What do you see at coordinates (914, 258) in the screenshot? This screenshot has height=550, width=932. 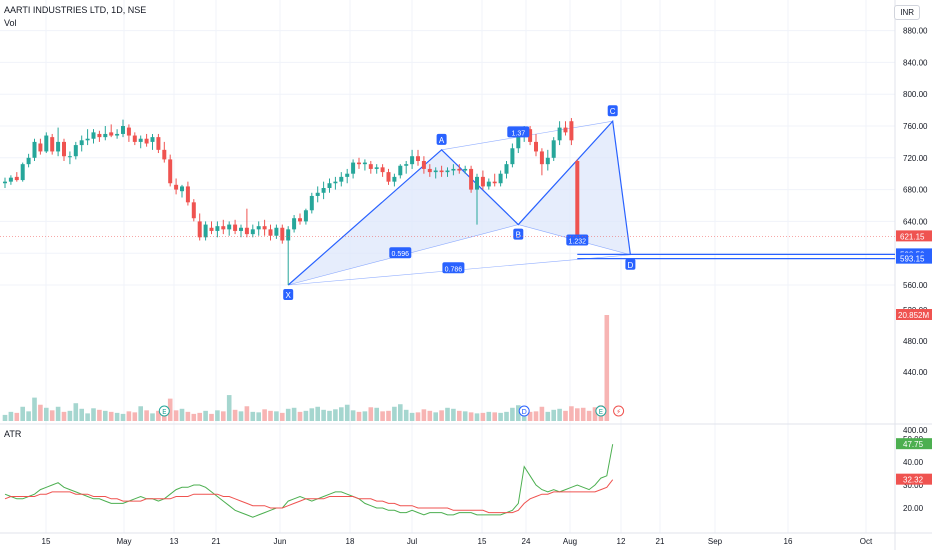 I see `price-level-badge` at bounding box center [914, 258].